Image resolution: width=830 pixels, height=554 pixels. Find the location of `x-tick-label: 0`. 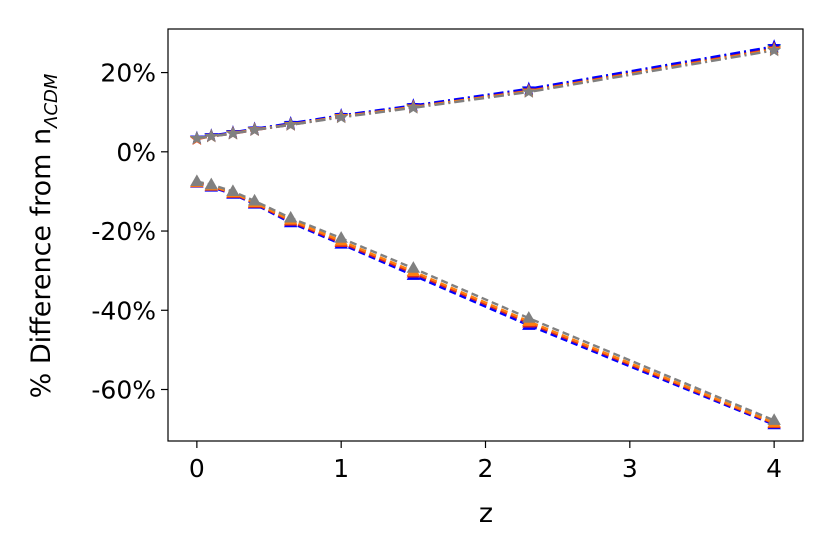

x-tick-label: 0 is located at coordinates (197, 468).